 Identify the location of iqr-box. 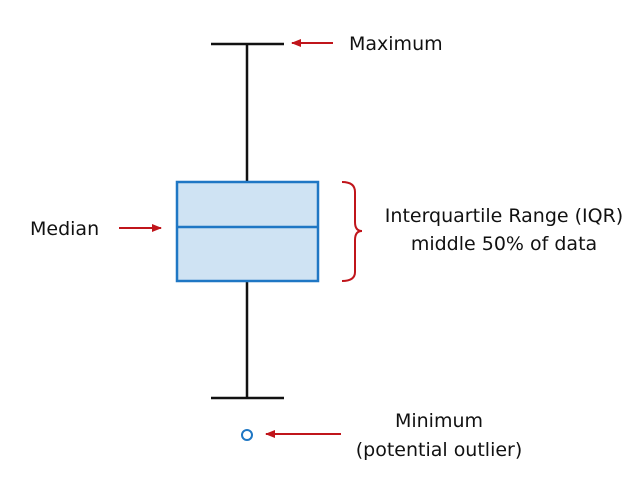
(247, 231).